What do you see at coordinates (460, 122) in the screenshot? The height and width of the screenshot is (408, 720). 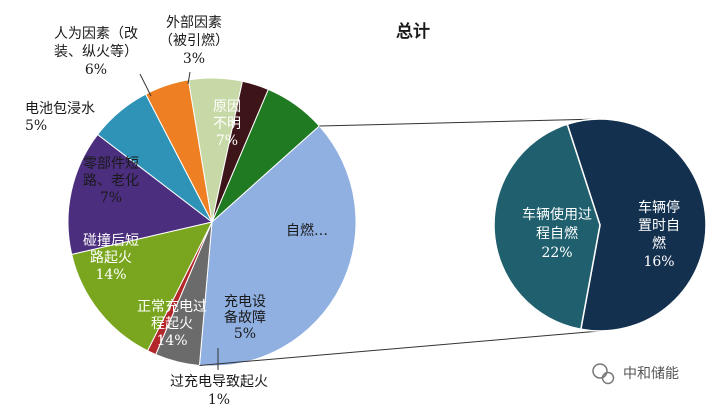 I see `connector-top` at bounding box center [460, 122].